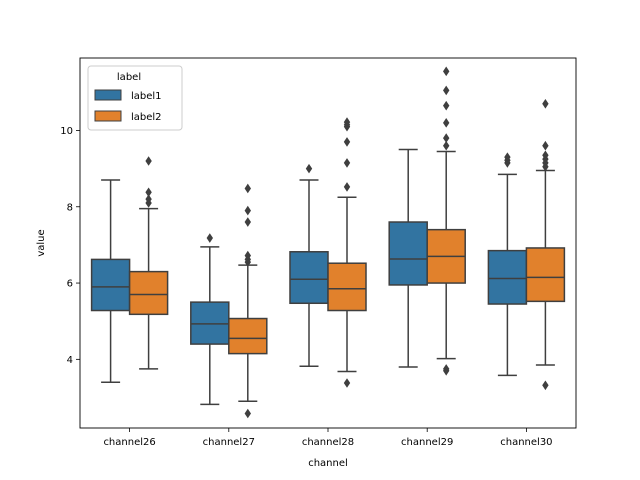 Image resolution: width=640 pixels, height=480 pixels. I want to click on box-label1-channel28, so click(309, 265).